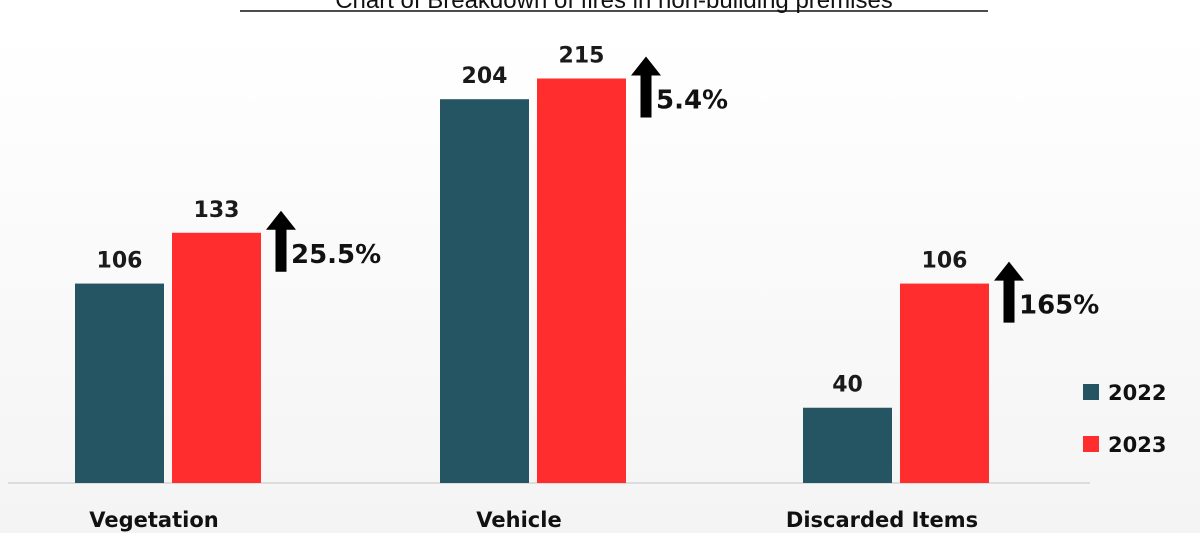  What do you see at coordinates (484, 291) in the screenshot?
I see `bar-vehicle-2022` at bounding box center [484, 291].